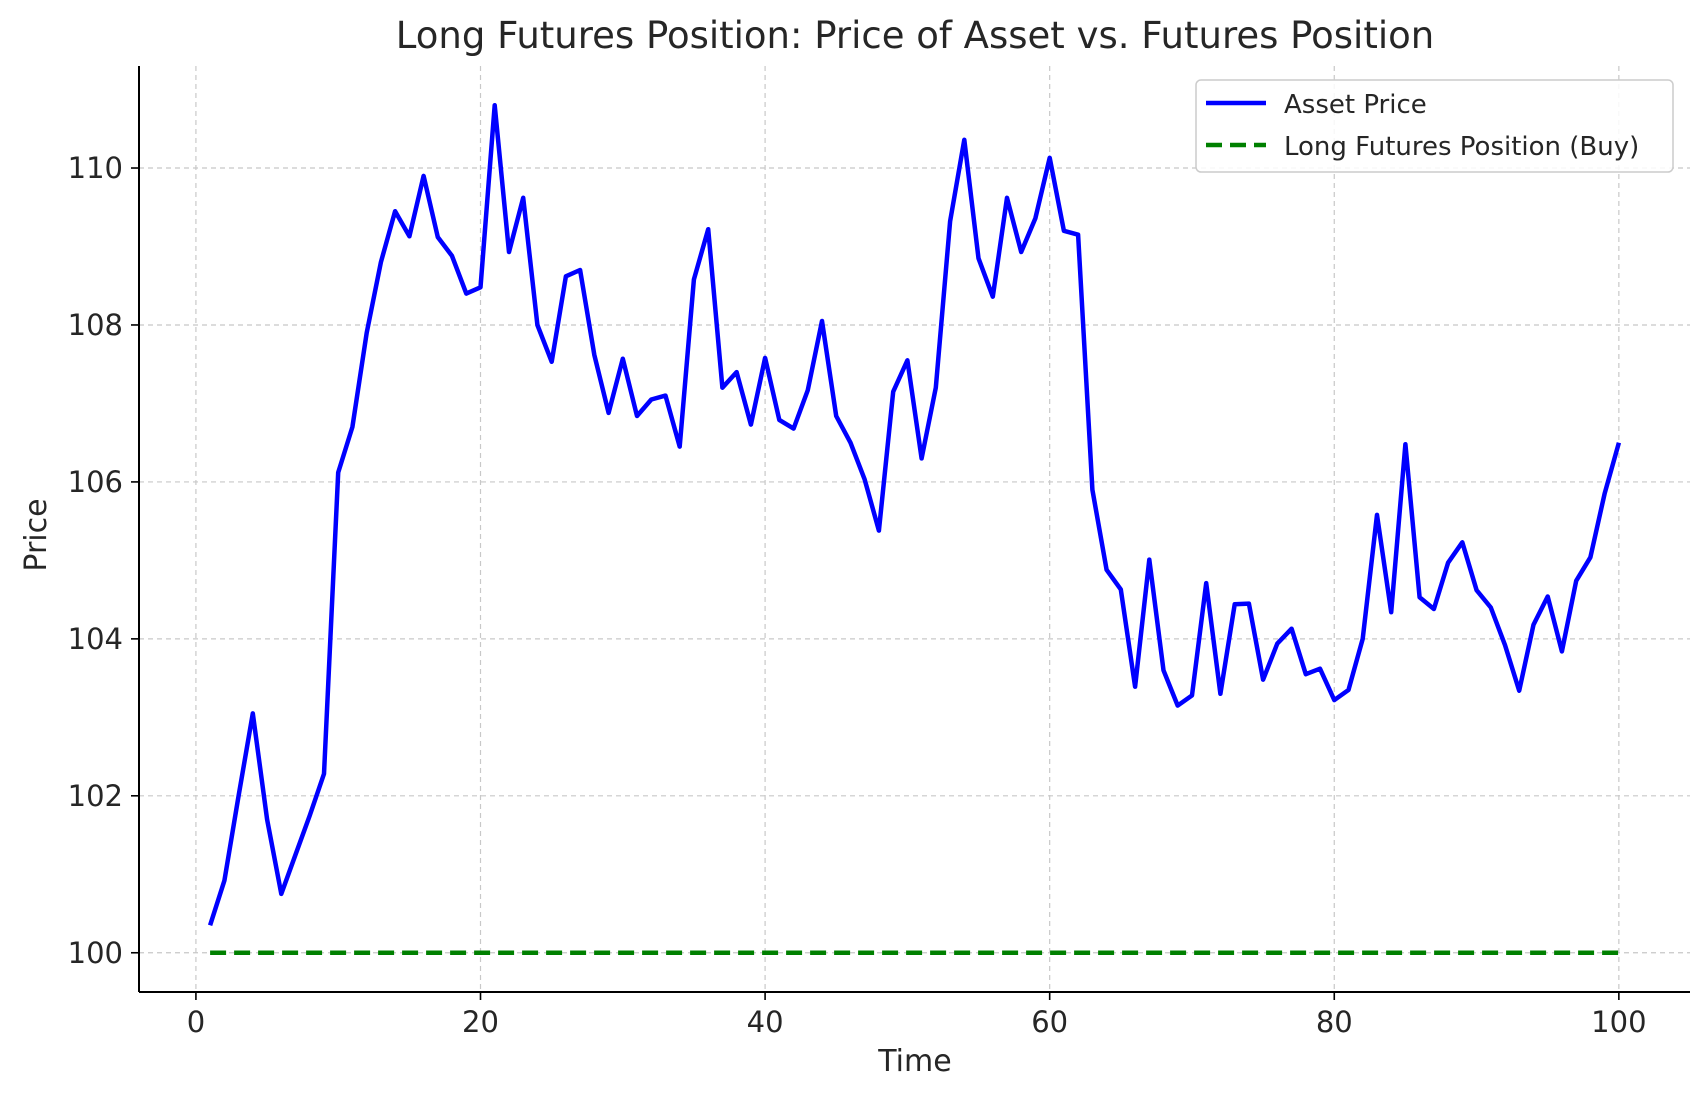 The width and height of the screenshot is (1707, 1097). What do you see at coordinates (1461, 147) in the screenshot?
I see `legend-futures-label: Long Futures Position (Buy)` at bounding box center [1461, 147].